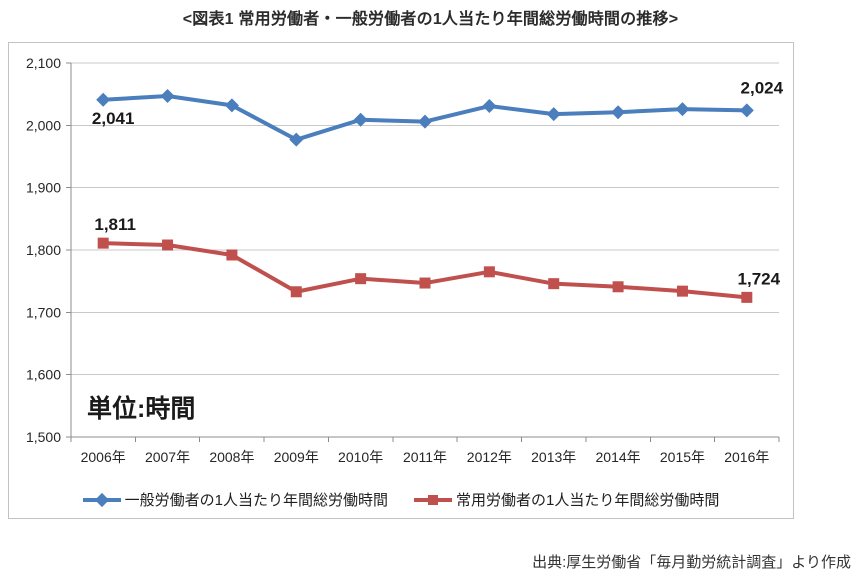 This screenshot has width=861, height=576. Describe the element at coordinates (425, 457) in the screenshot. I see `x-axis-label: 2011年` at that location.